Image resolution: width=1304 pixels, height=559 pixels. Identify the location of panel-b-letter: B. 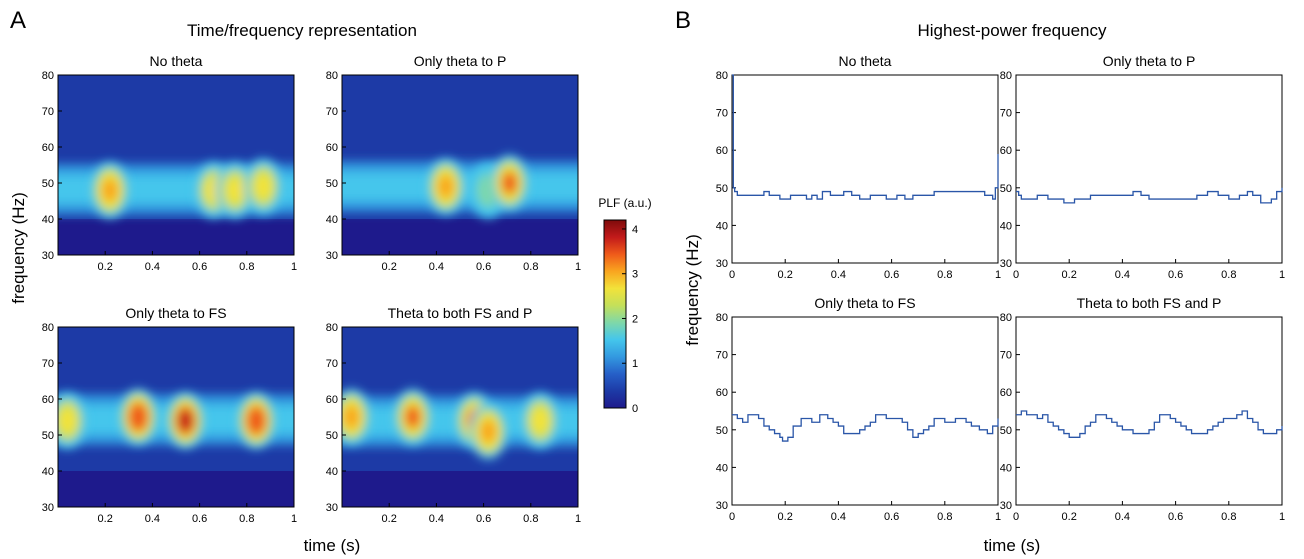
(683, 20).